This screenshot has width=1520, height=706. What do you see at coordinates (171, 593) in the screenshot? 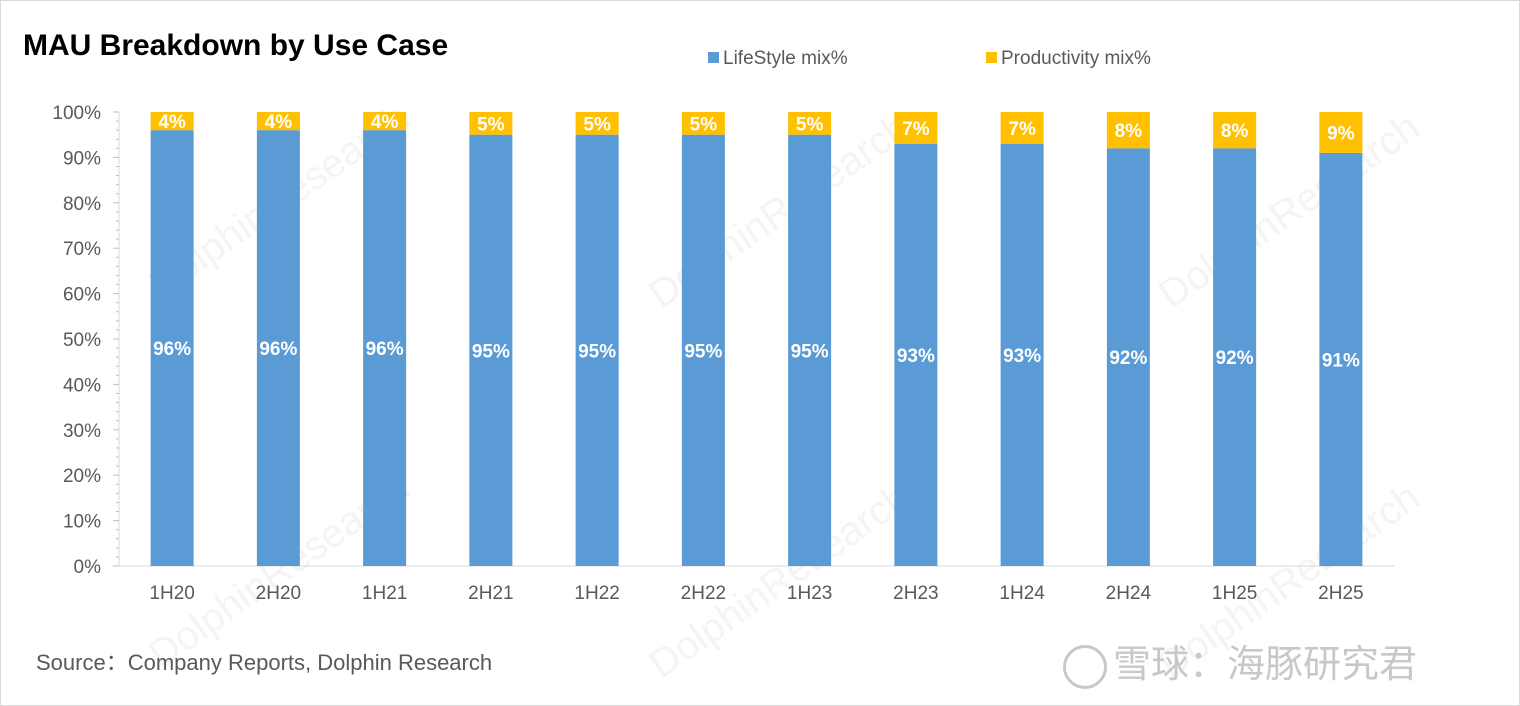
I see `x-tick-label: 1H20` at bounding box center [171, 593].